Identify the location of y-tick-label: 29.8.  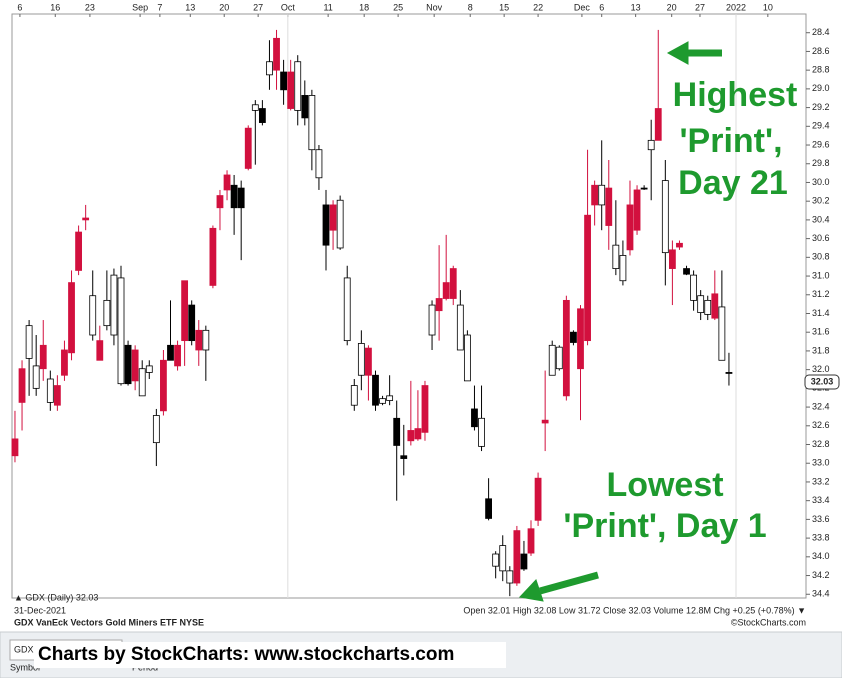
(821, 163).